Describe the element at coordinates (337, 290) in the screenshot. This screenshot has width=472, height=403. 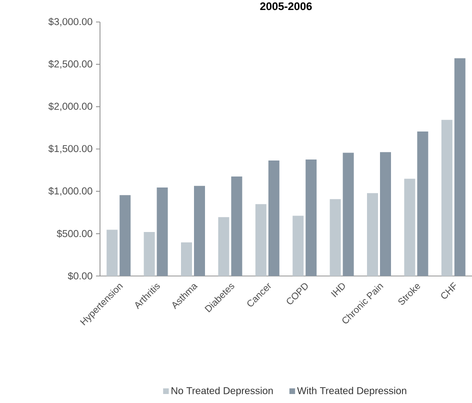
I see `x-tick-label: IHD` at that location.